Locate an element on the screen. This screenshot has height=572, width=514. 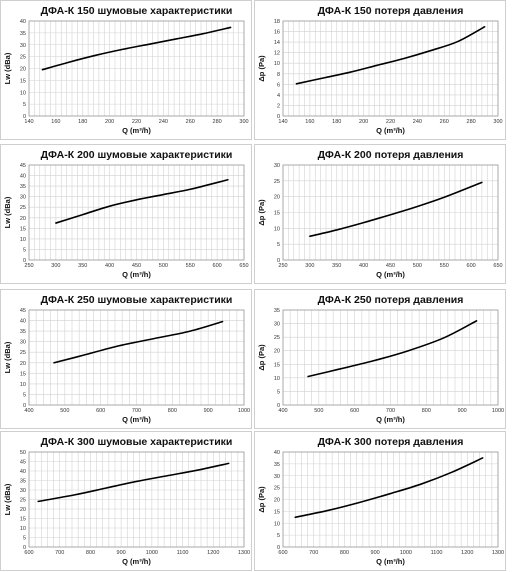
x-tick-label: 280 is located at coordinates (217, 122).